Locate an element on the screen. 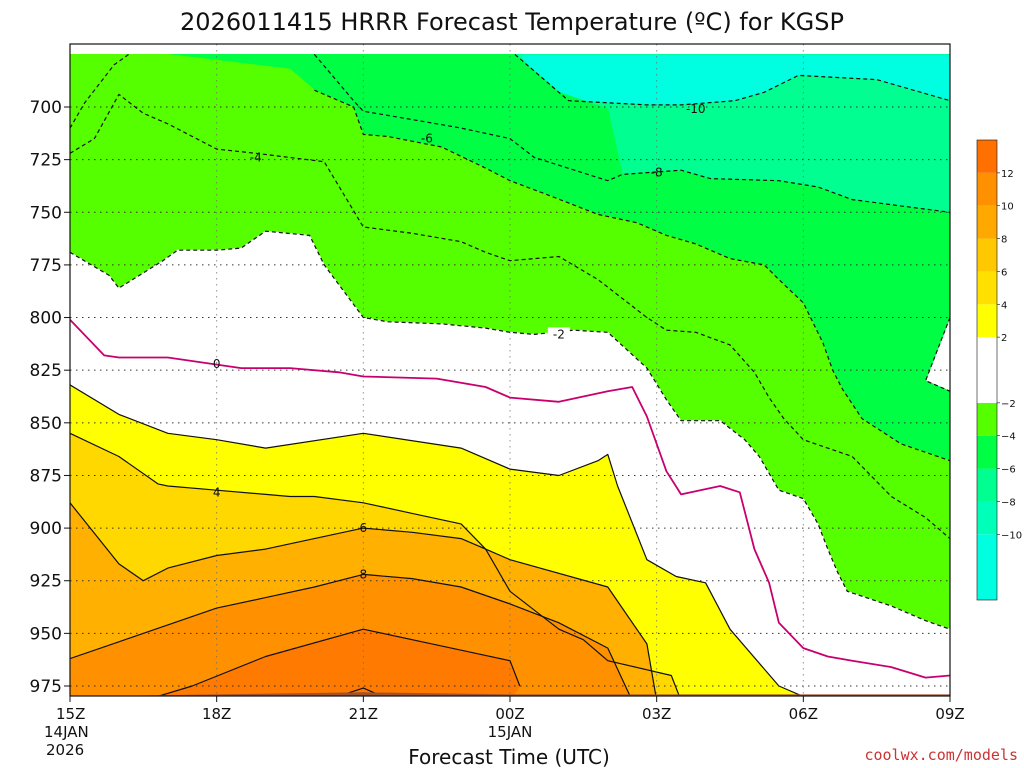  credit-link: coolwx.com/models is located at coordinates (941, 755).